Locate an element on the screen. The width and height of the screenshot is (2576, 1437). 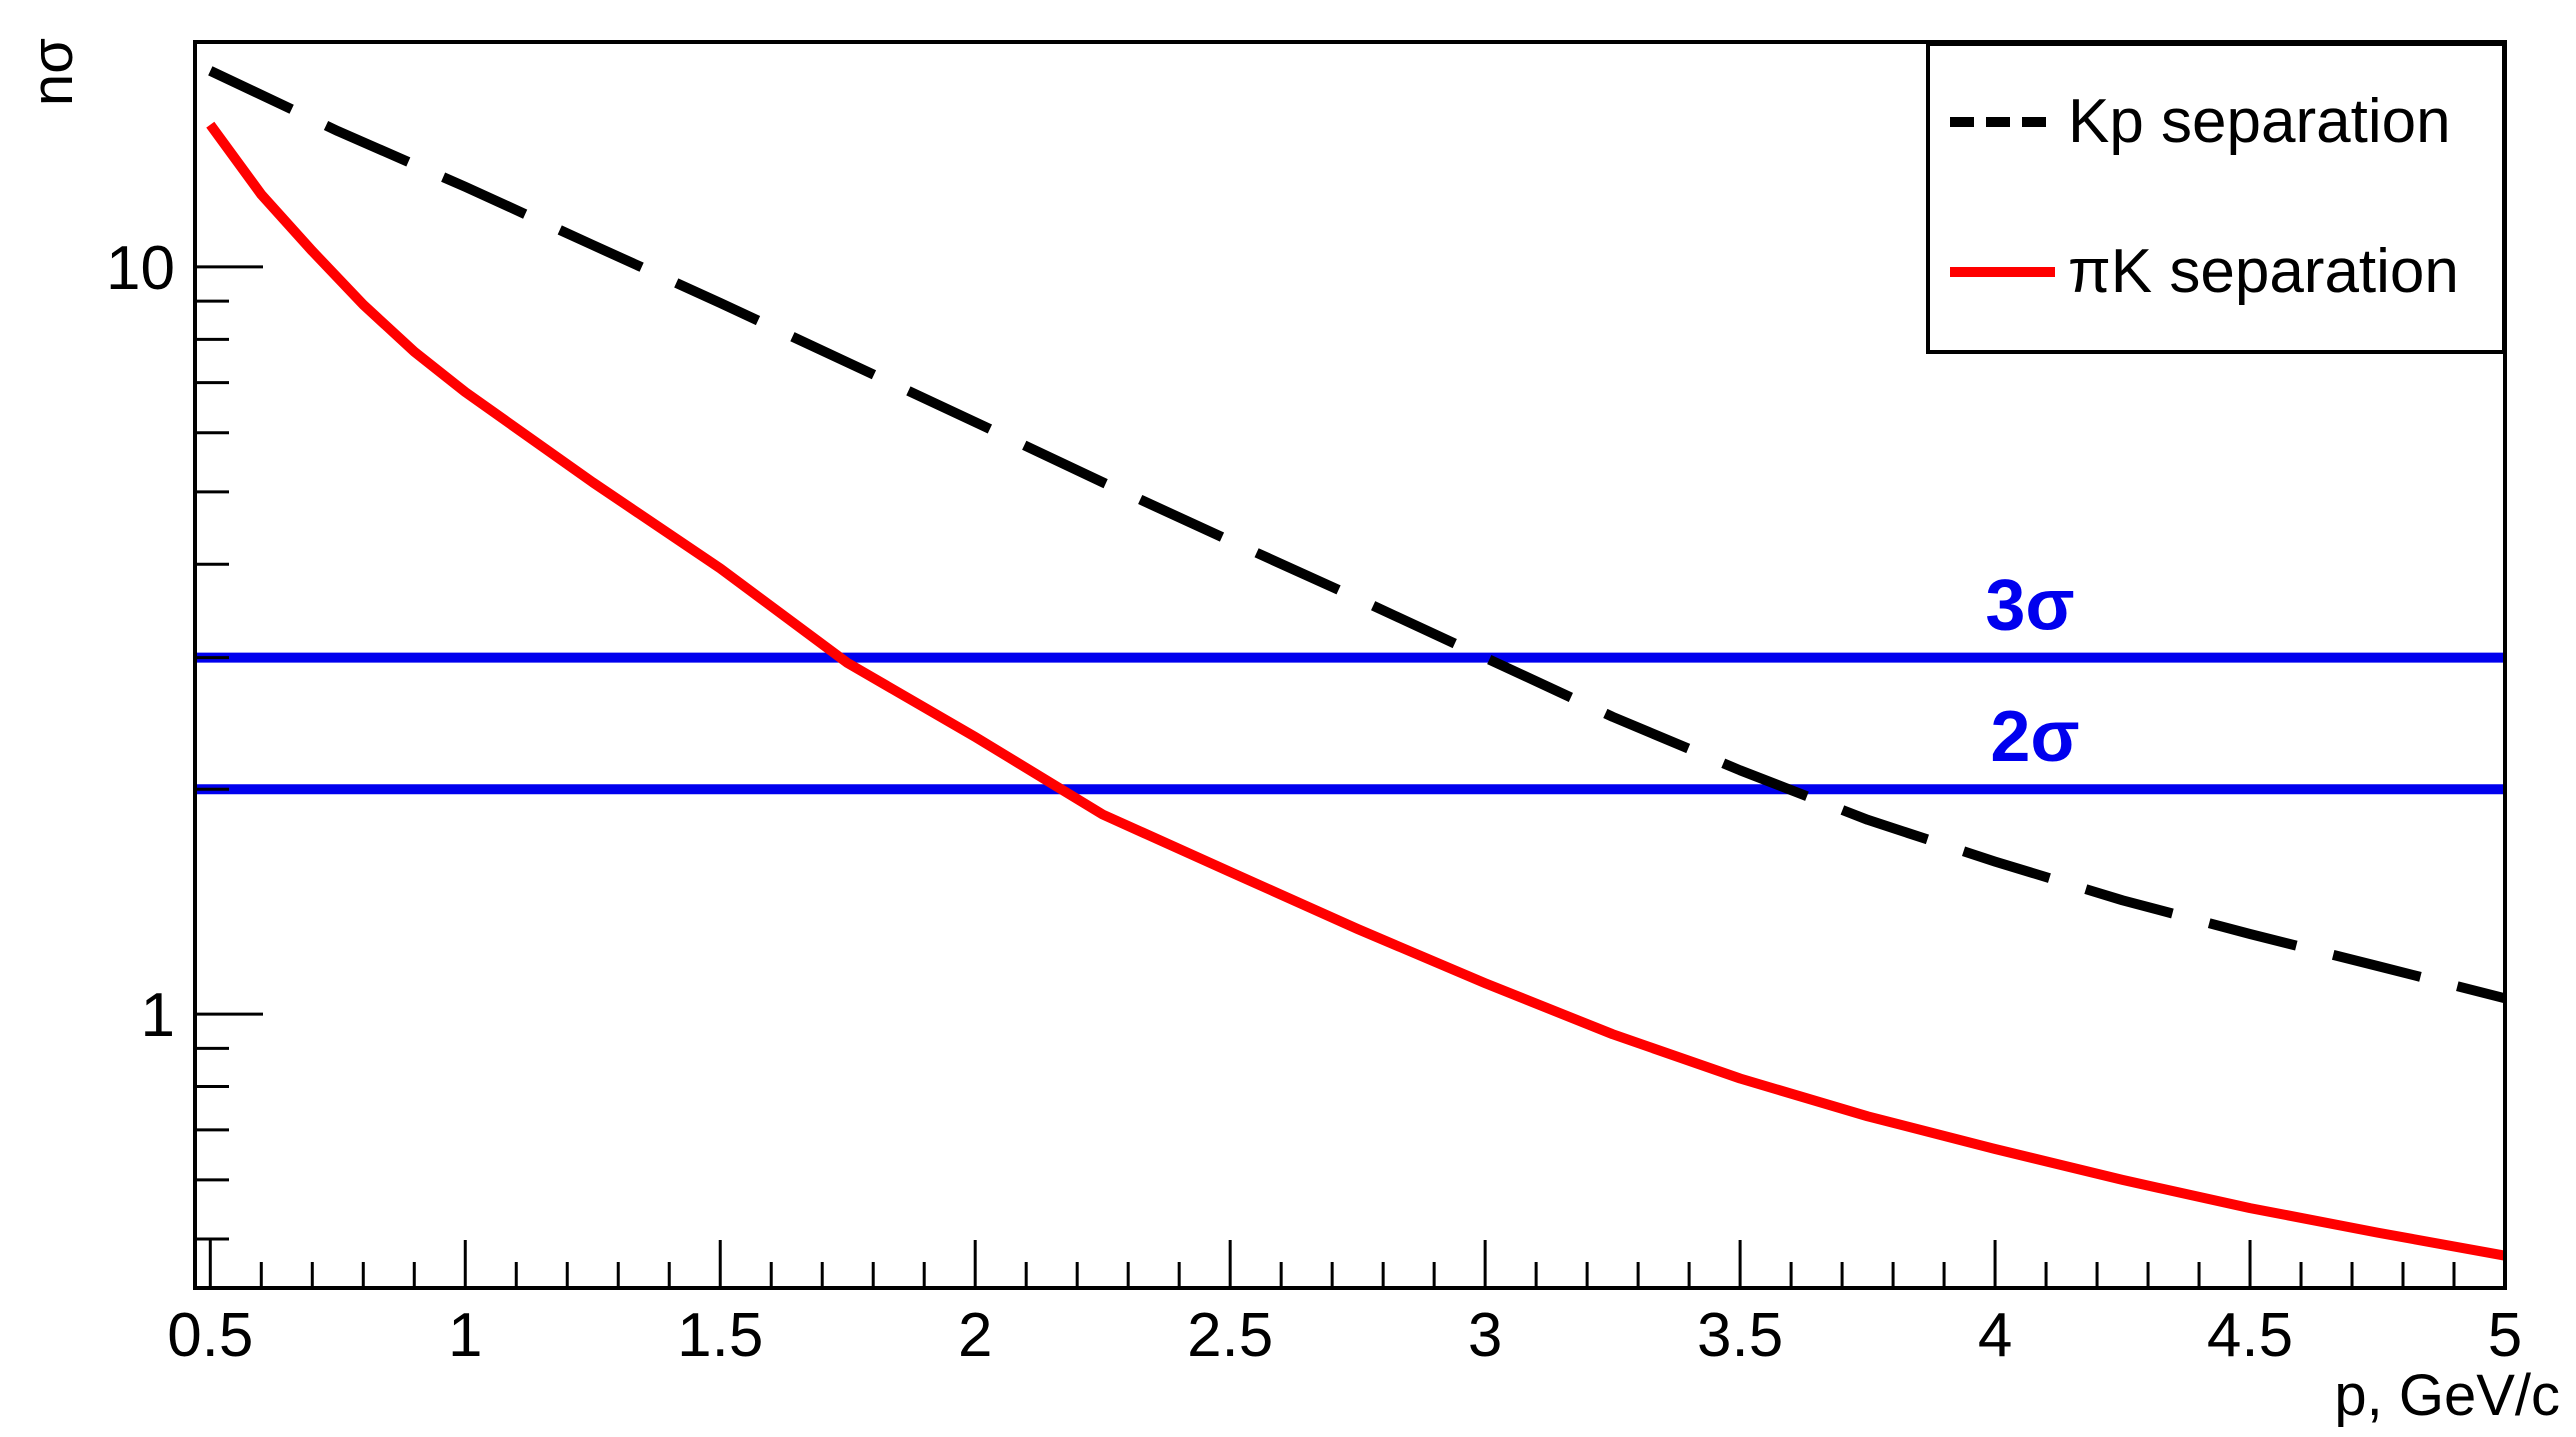
x-tick-label: 2.5 is located at coordinates (1230, 1335).